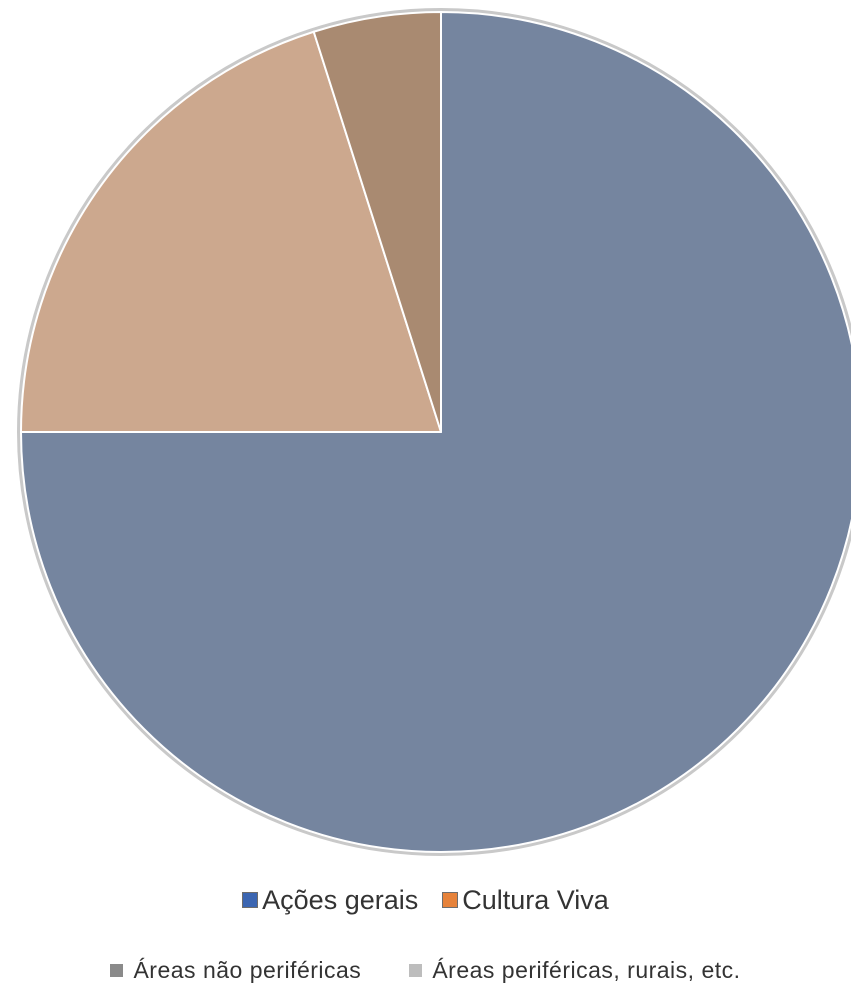 This screenshot has height=986, width=851. I want to click on legend-label-areas-nao-perifericas: Áreas não periféricas, so click(247, 969).